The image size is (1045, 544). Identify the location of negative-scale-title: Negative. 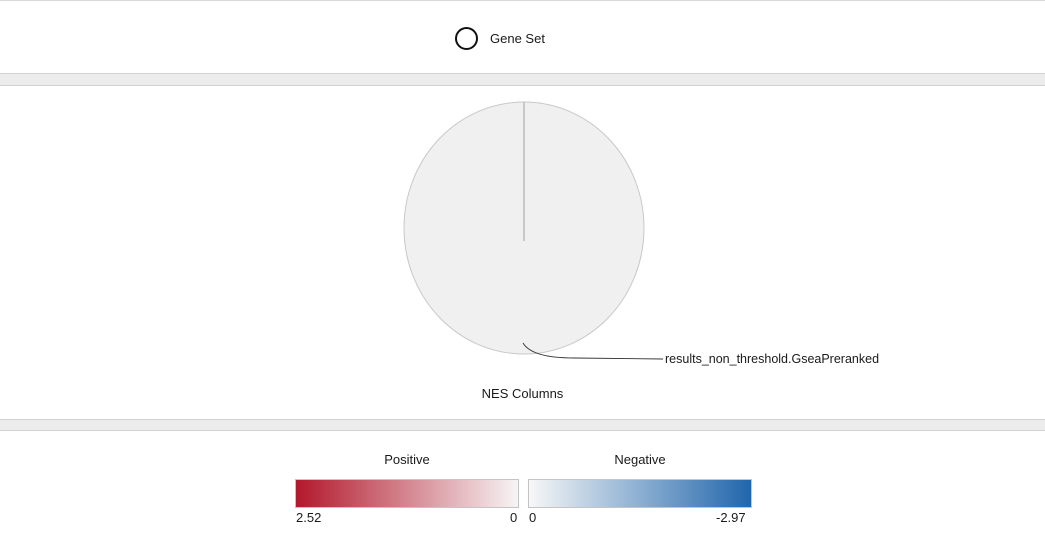
(640, 459).